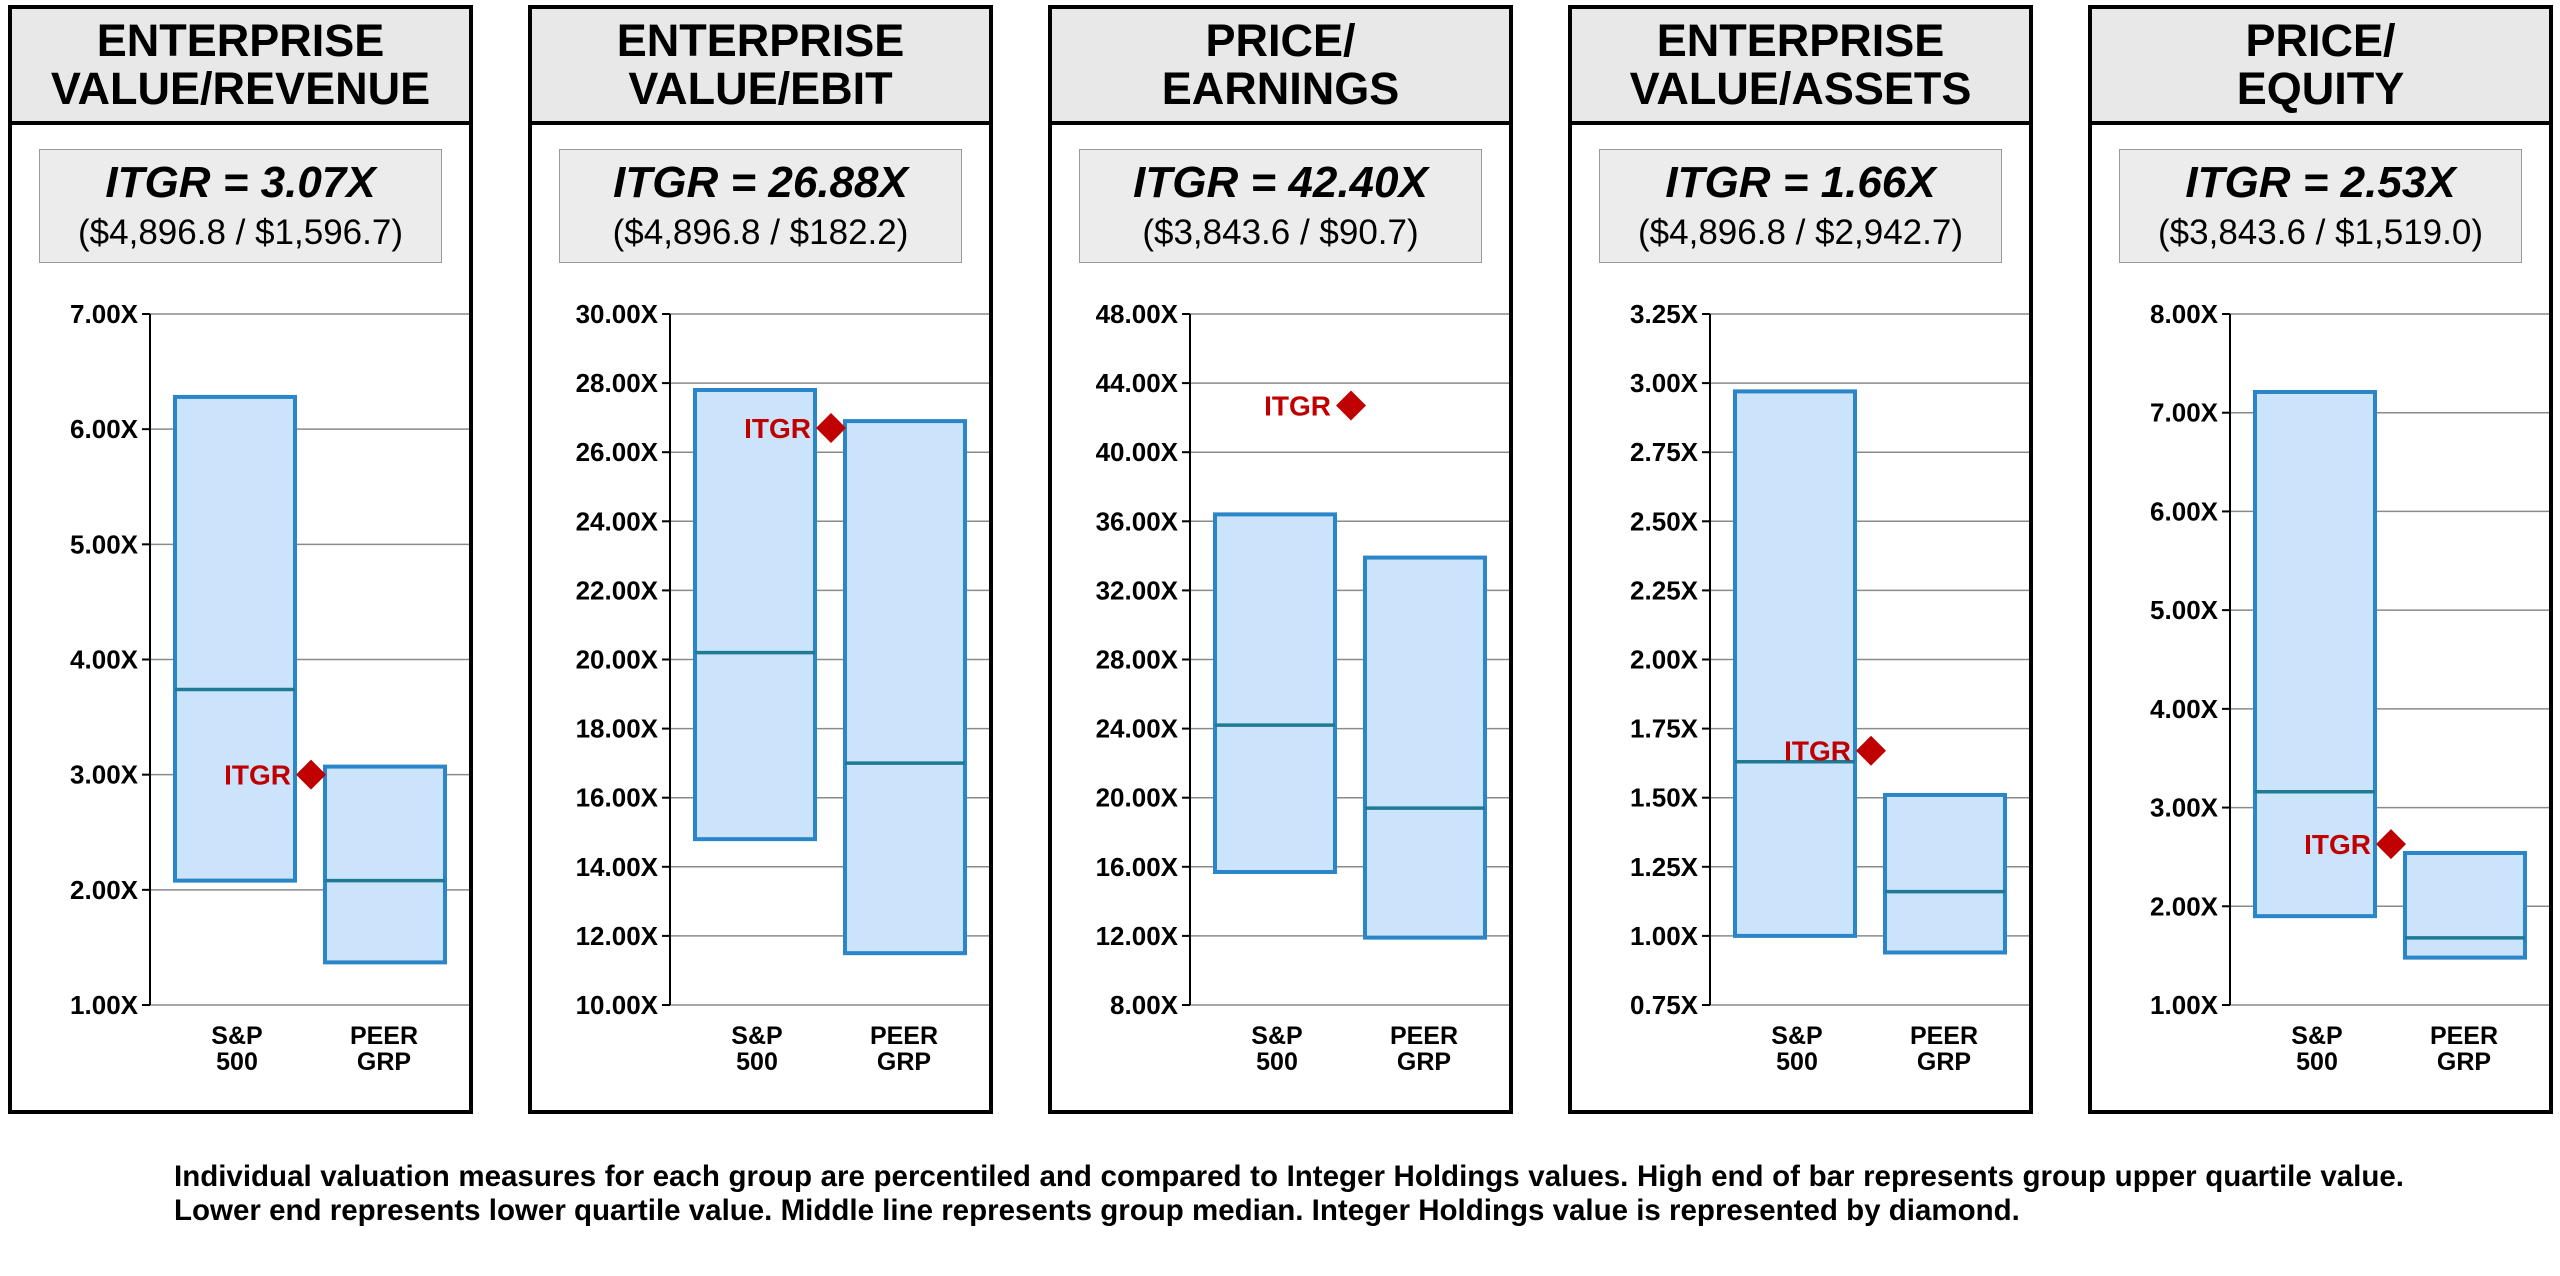 The height and width of the screenshot is (1276, 2560). Describe the element at coordinates (617, 314) in the screenshot. I see `y-tick-label: 30.00X` at that location.